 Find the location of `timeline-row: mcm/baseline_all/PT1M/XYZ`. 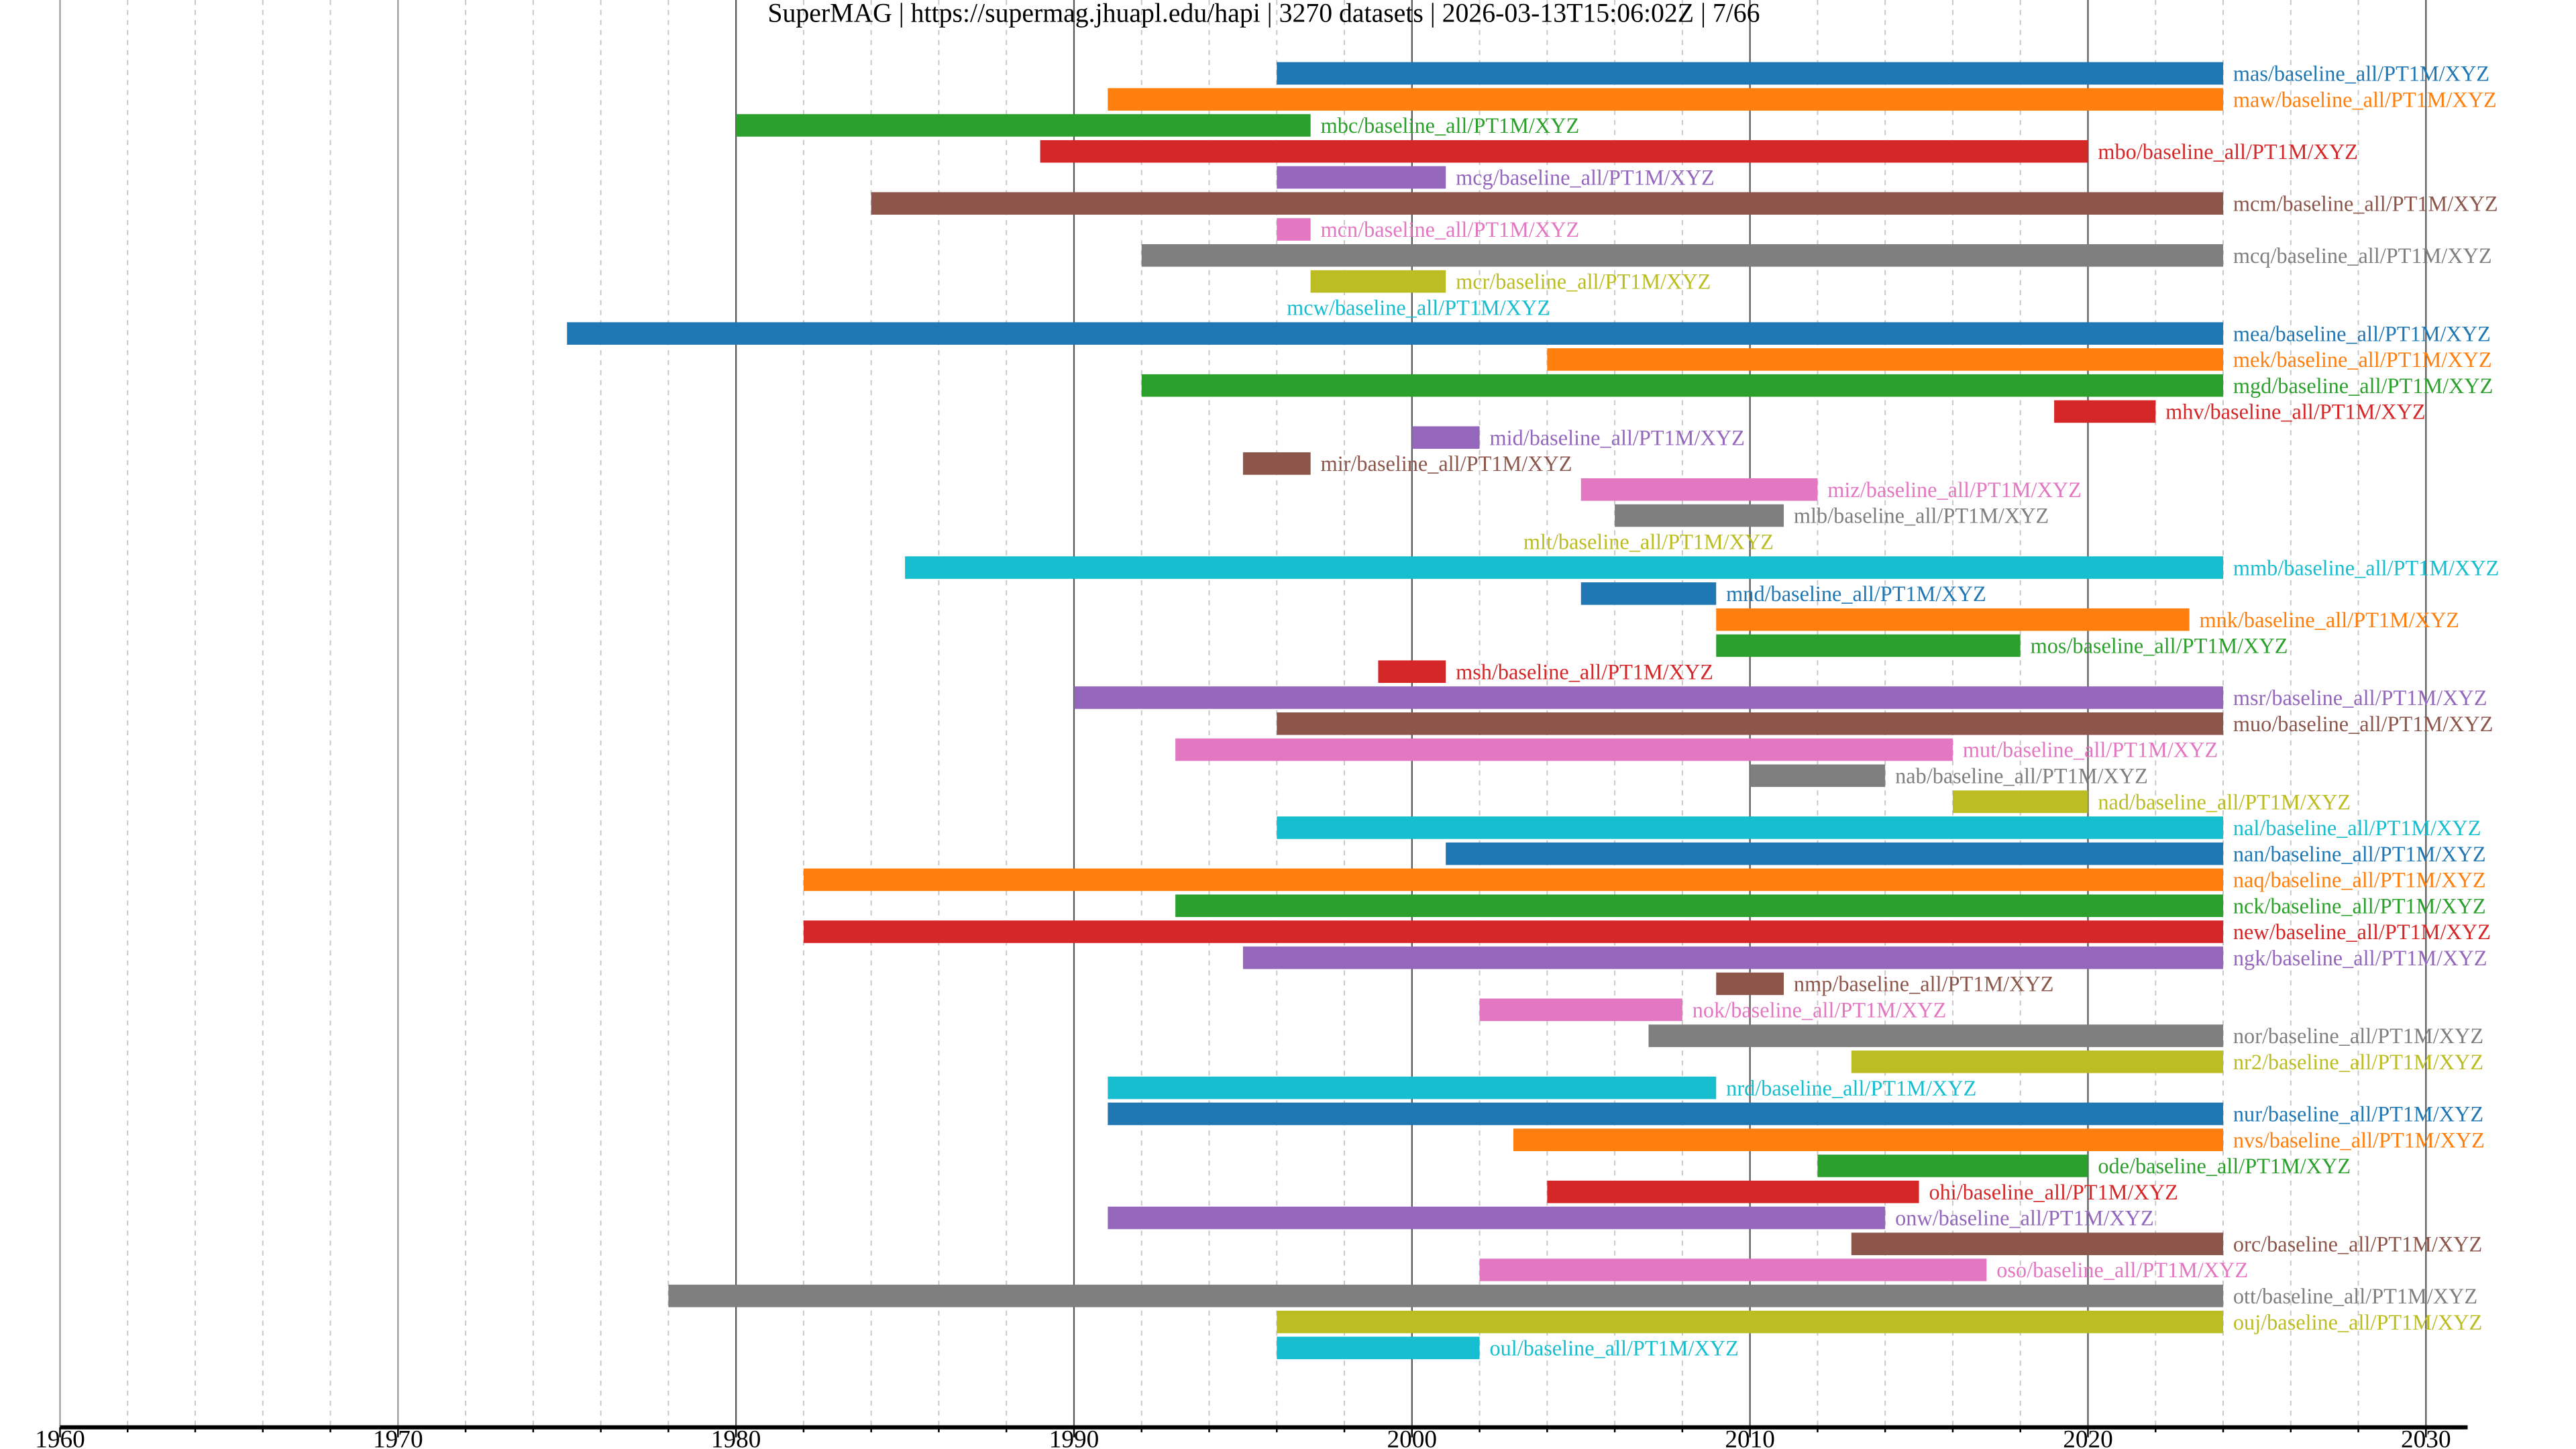

timeline-row: mcm/baseline_all/PT1M/XYZ is located at coordinates (1684, 203).